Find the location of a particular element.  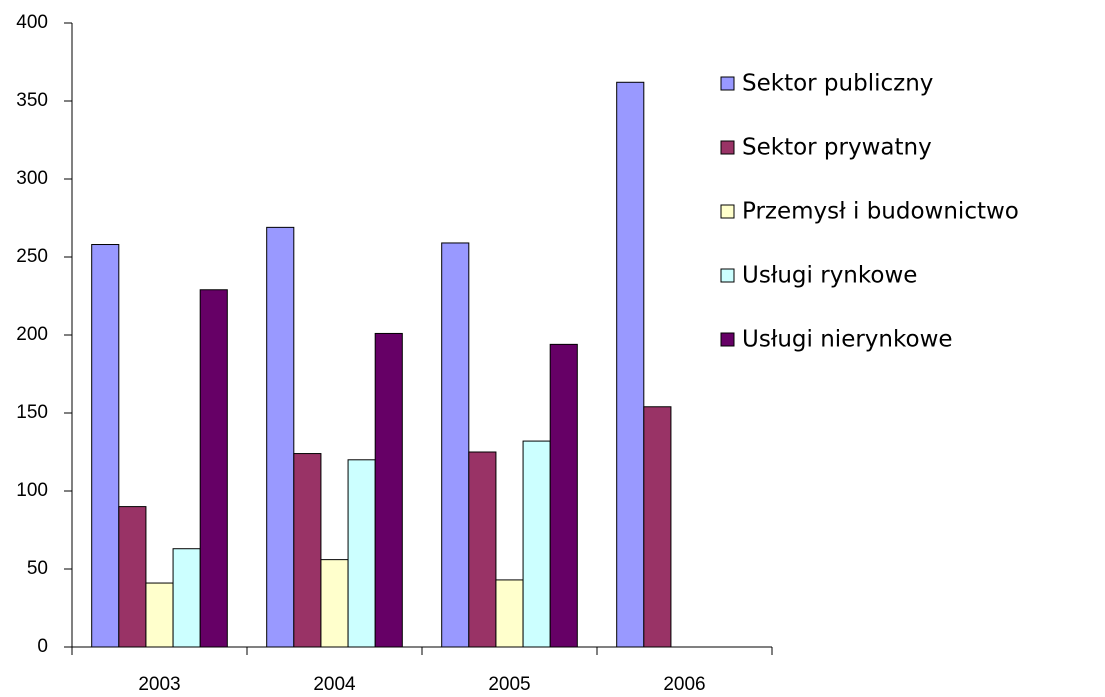

x-tick-label: 2006 is located at coordinates (684, 683).